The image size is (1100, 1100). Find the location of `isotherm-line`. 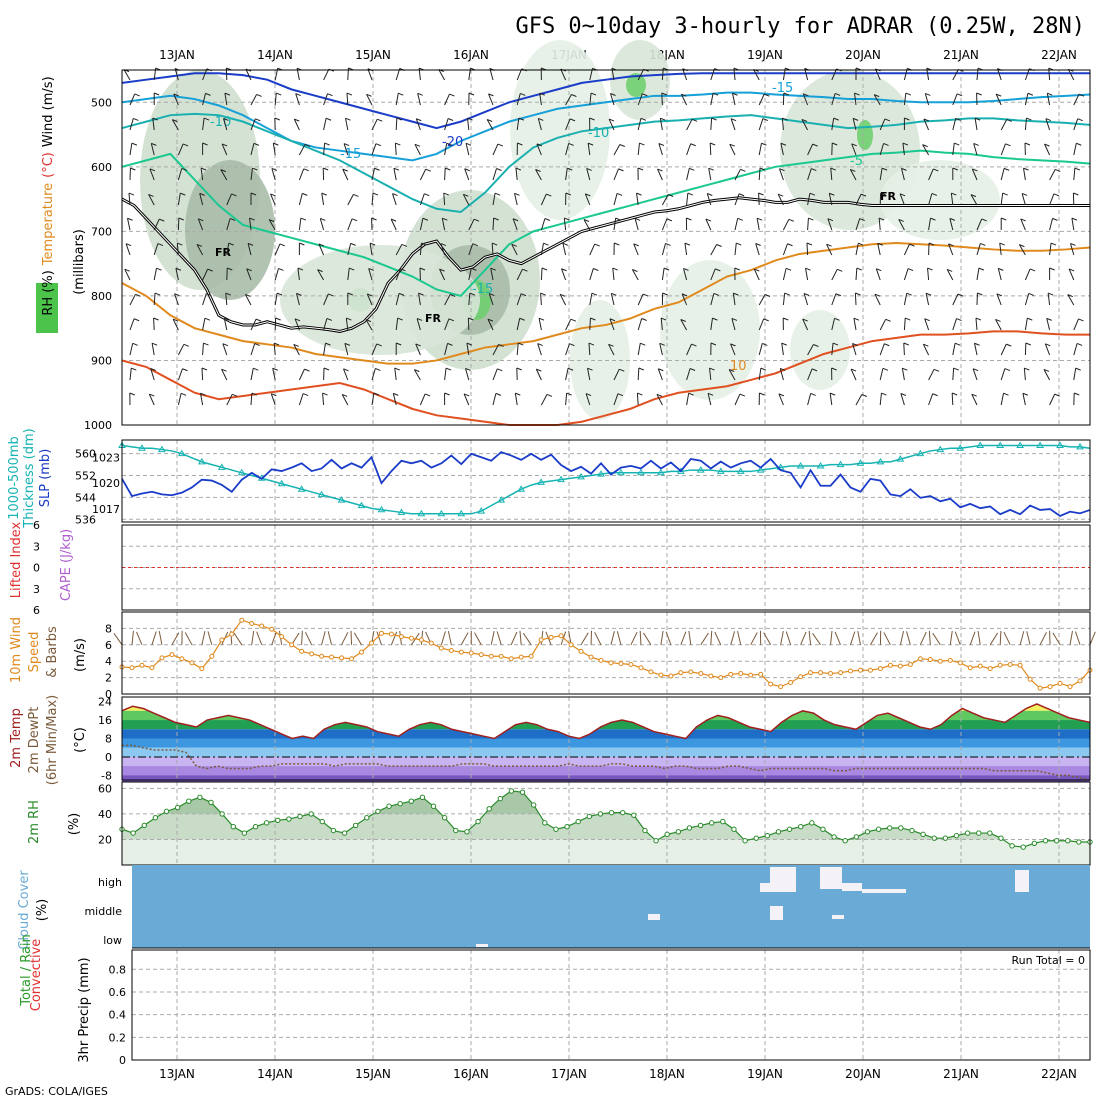

isotherm-line is located at coordinates (605, 378).